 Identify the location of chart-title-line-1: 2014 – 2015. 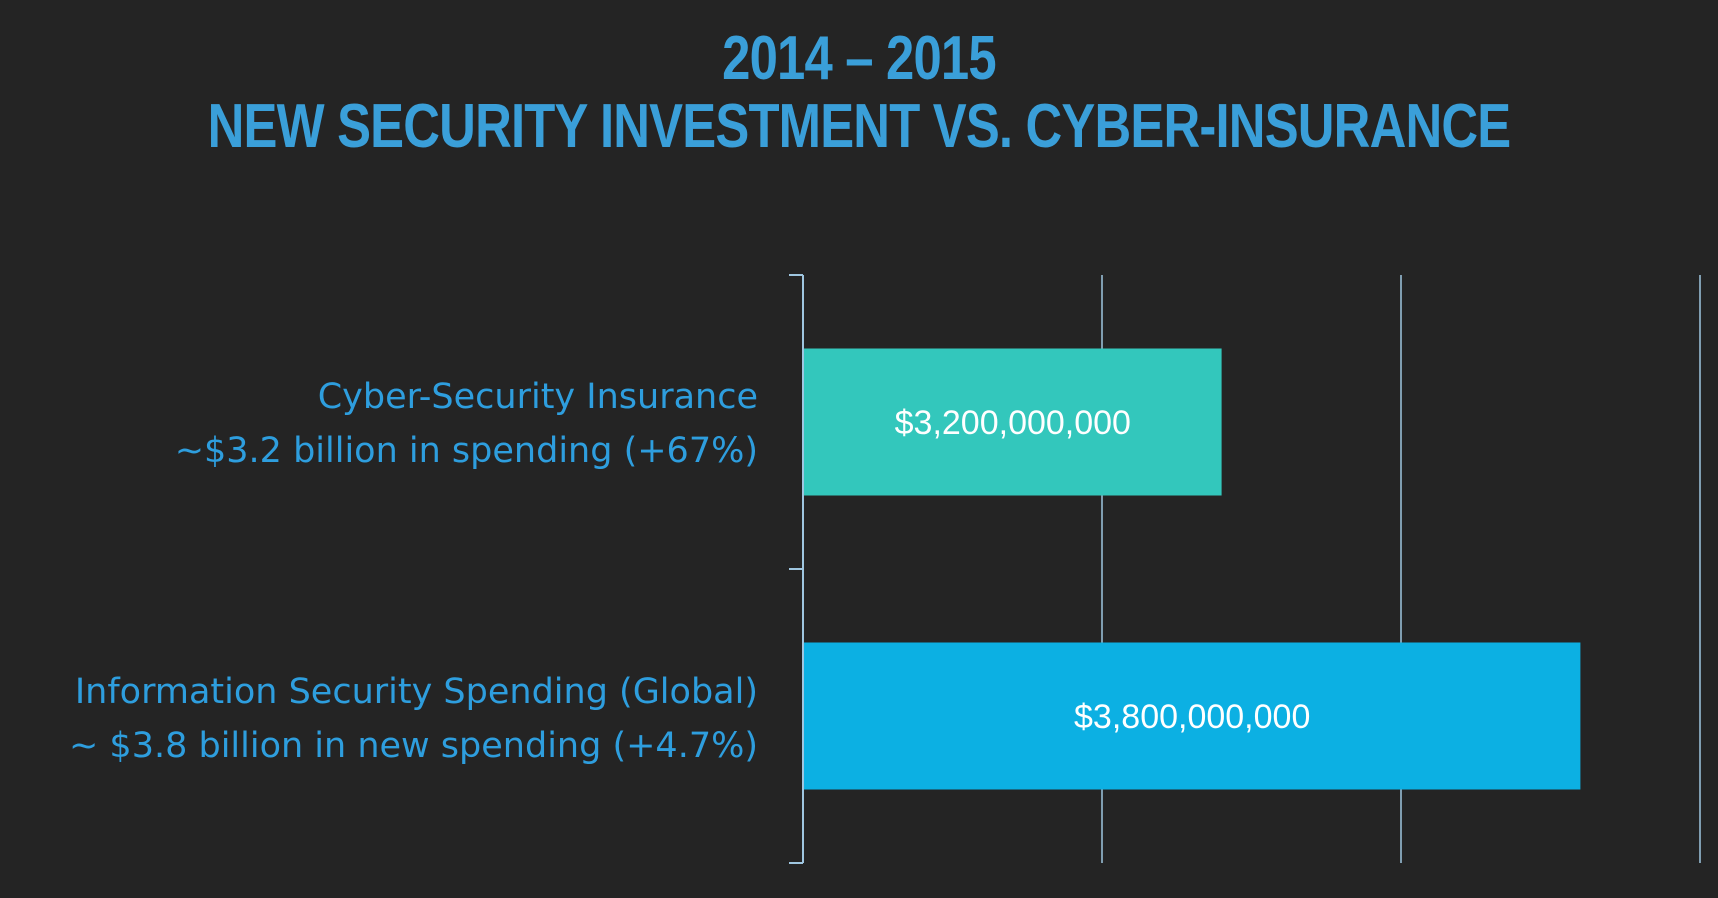
(859, 58).